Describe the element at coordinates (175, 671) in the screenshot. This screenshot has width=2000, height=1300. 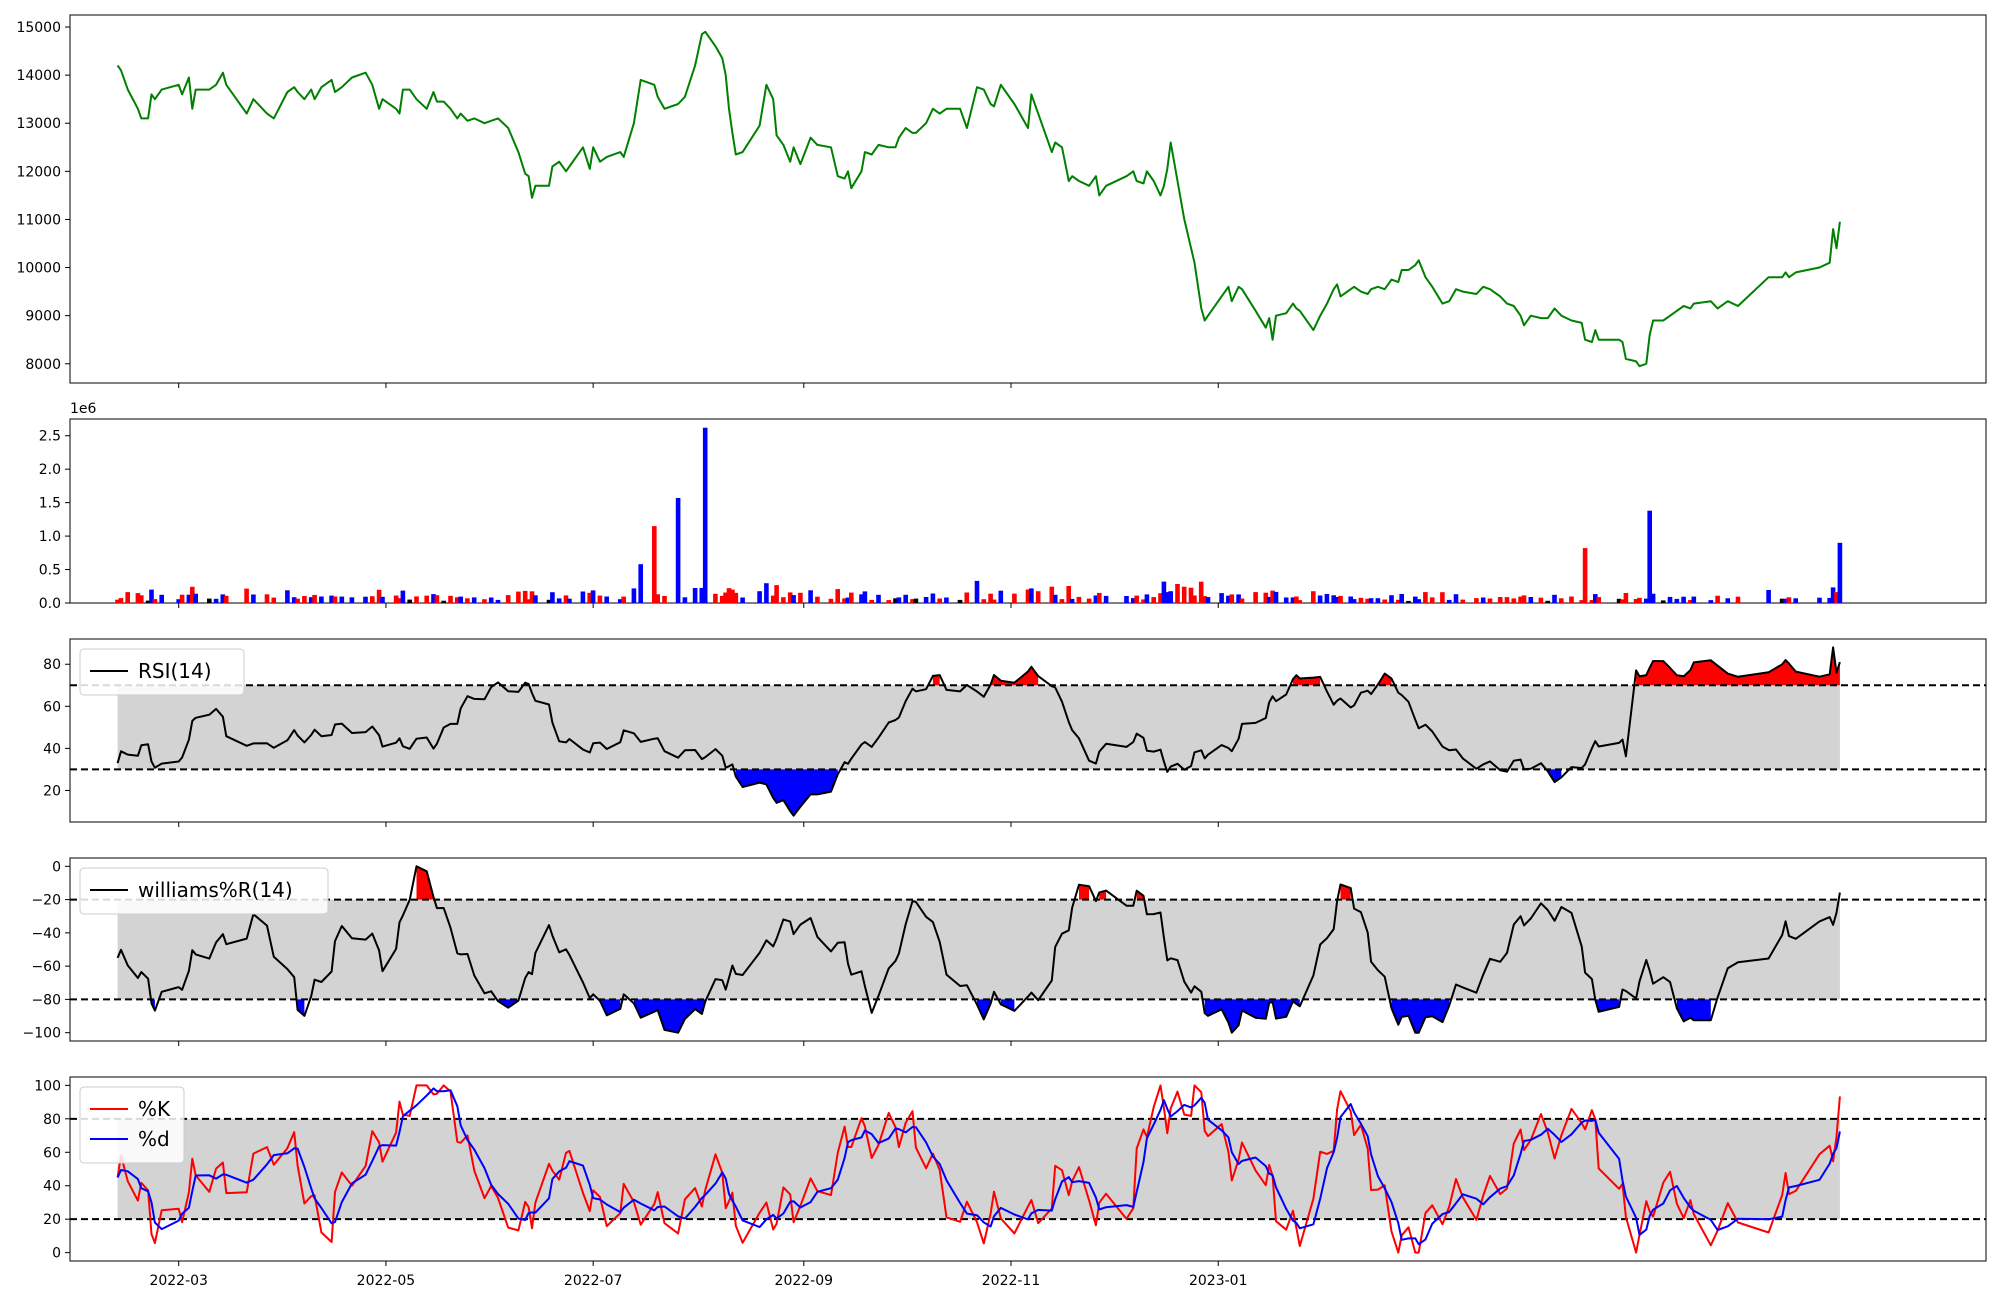
I see `legend-label: RSI(14)` at that location.